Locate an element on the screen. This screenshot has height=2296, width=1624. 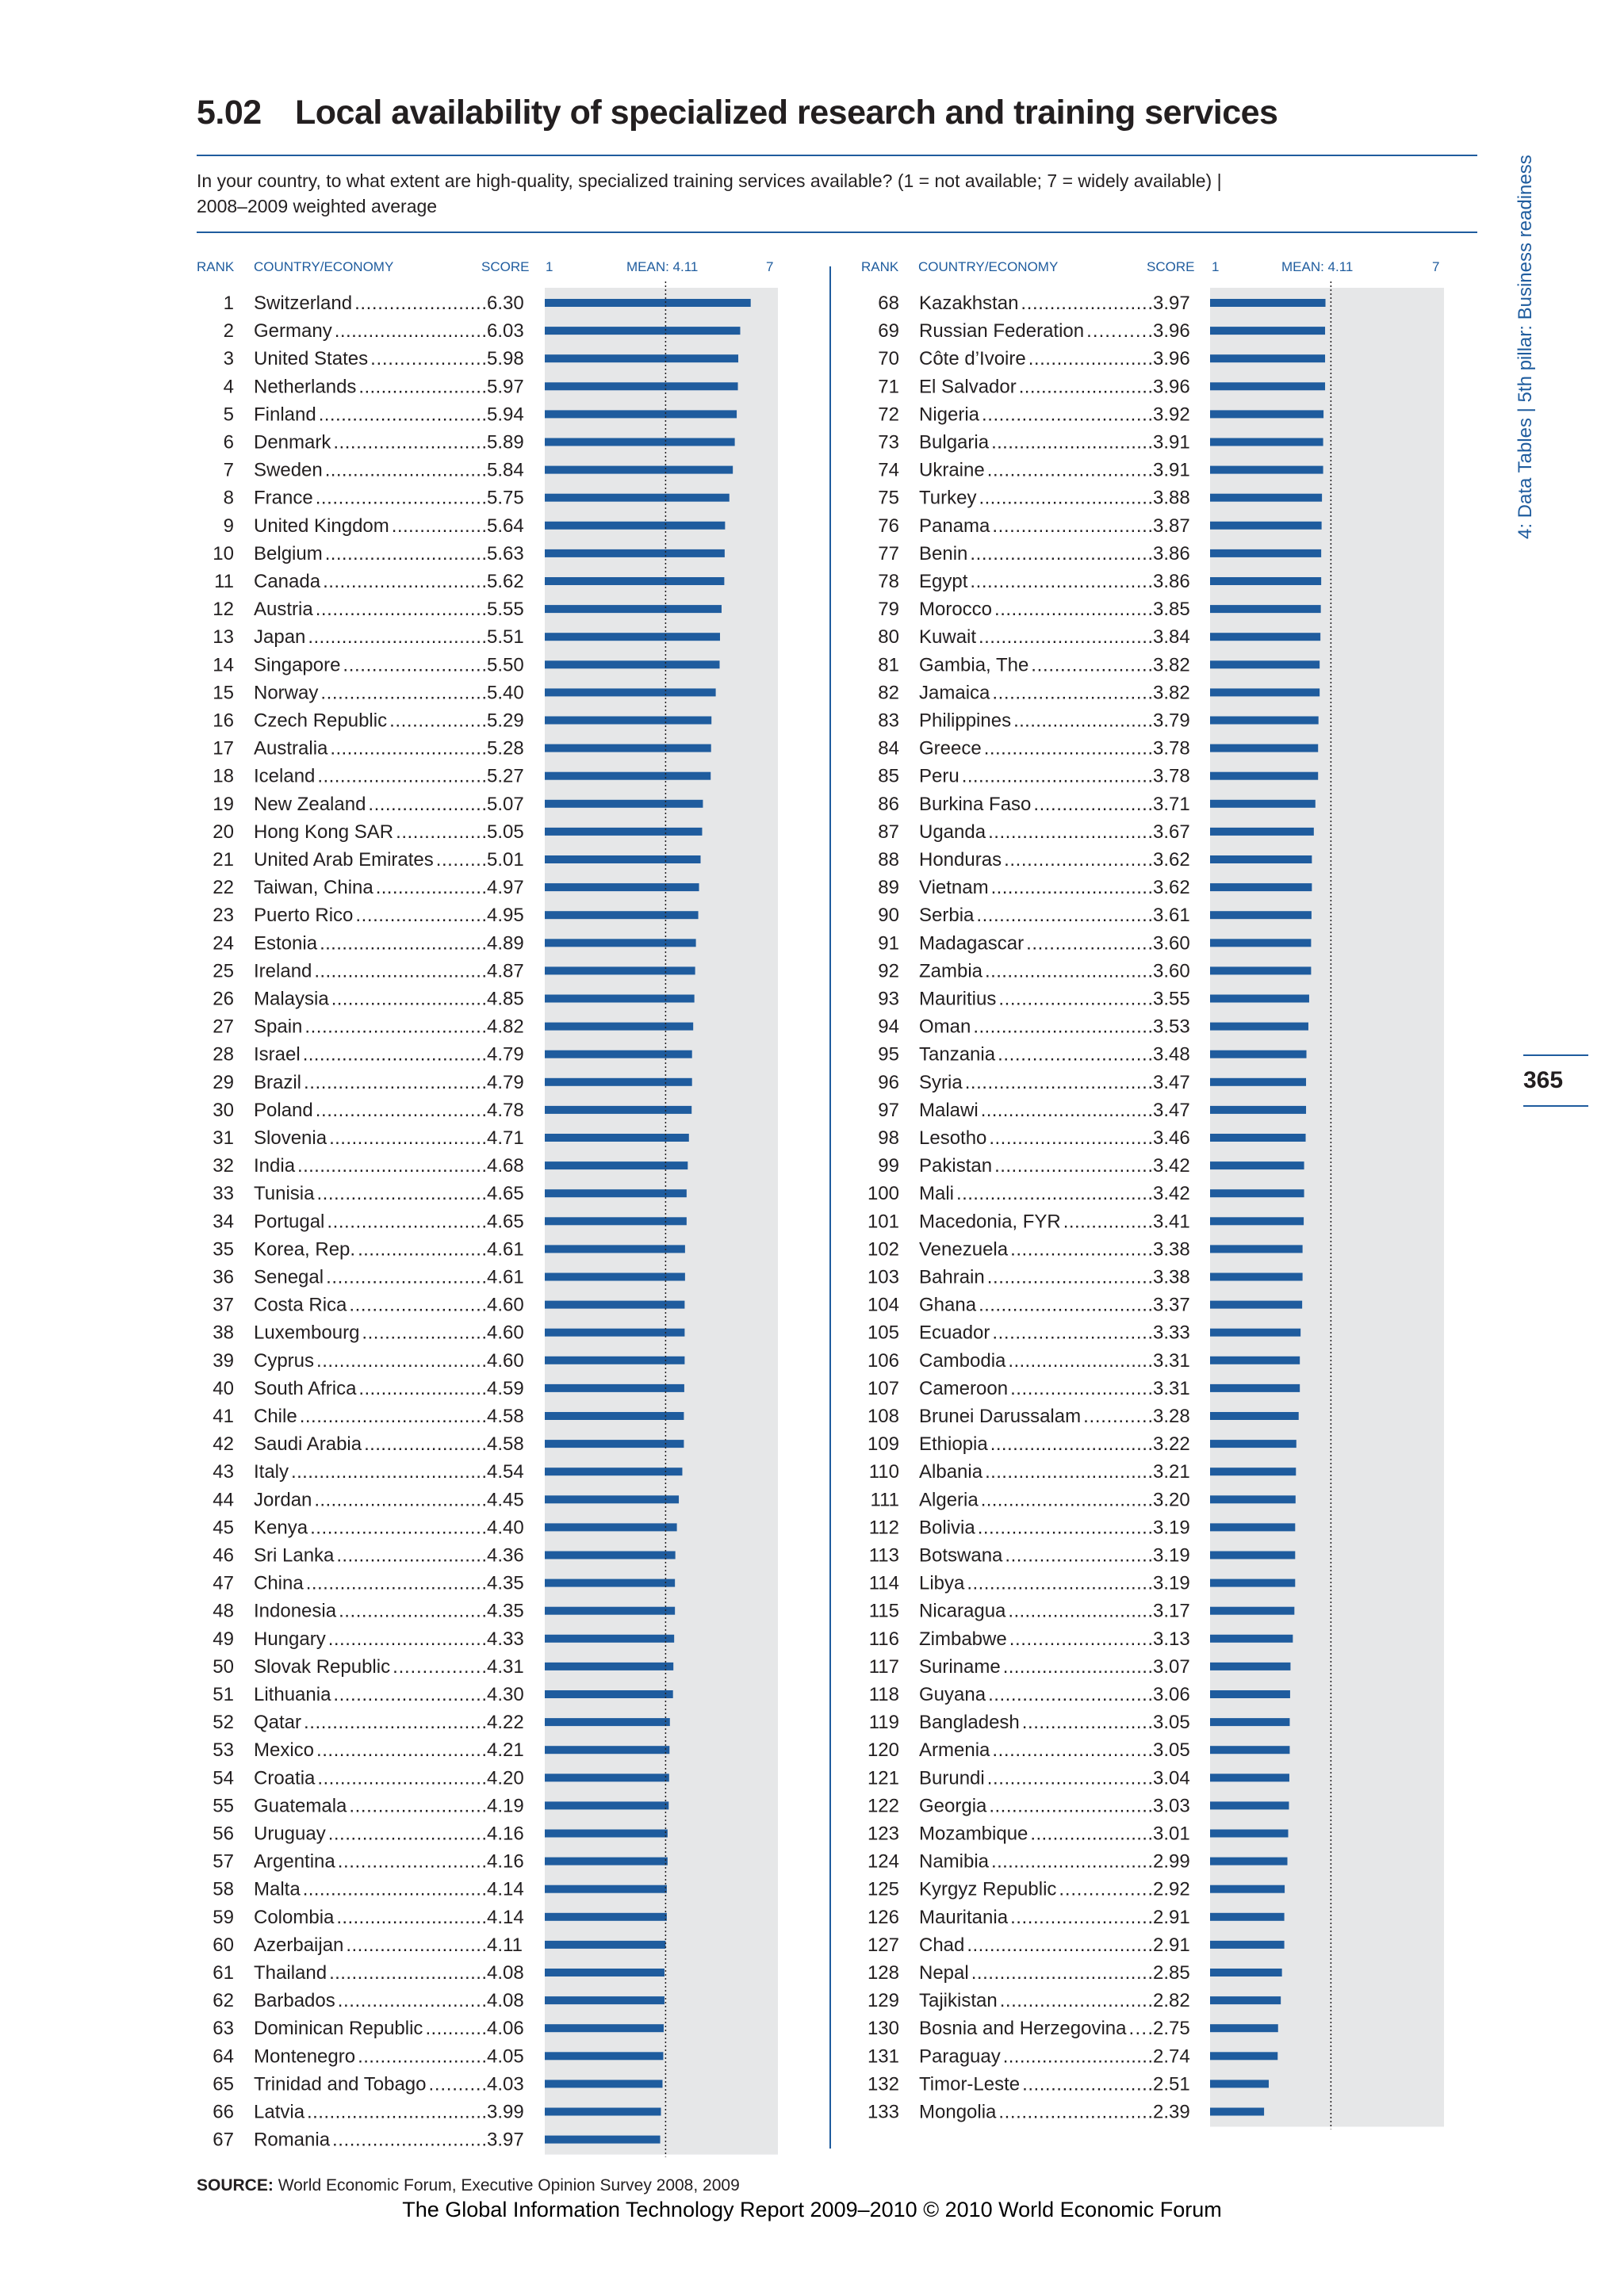
score-label: 3.87 is located at coordinates (1171, 526).